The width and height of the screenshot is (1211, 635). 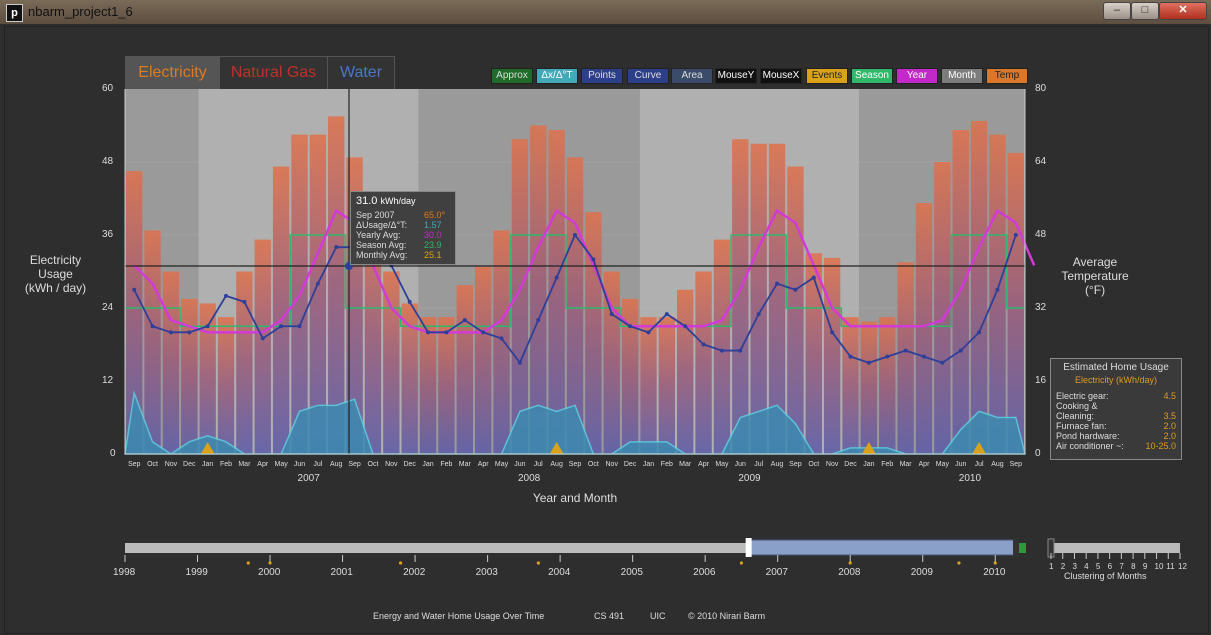 What do you see at coordinates (172, 72) in the screenshot?
I see `tab-electricity: Electricity` at bounding box center [172, 72].